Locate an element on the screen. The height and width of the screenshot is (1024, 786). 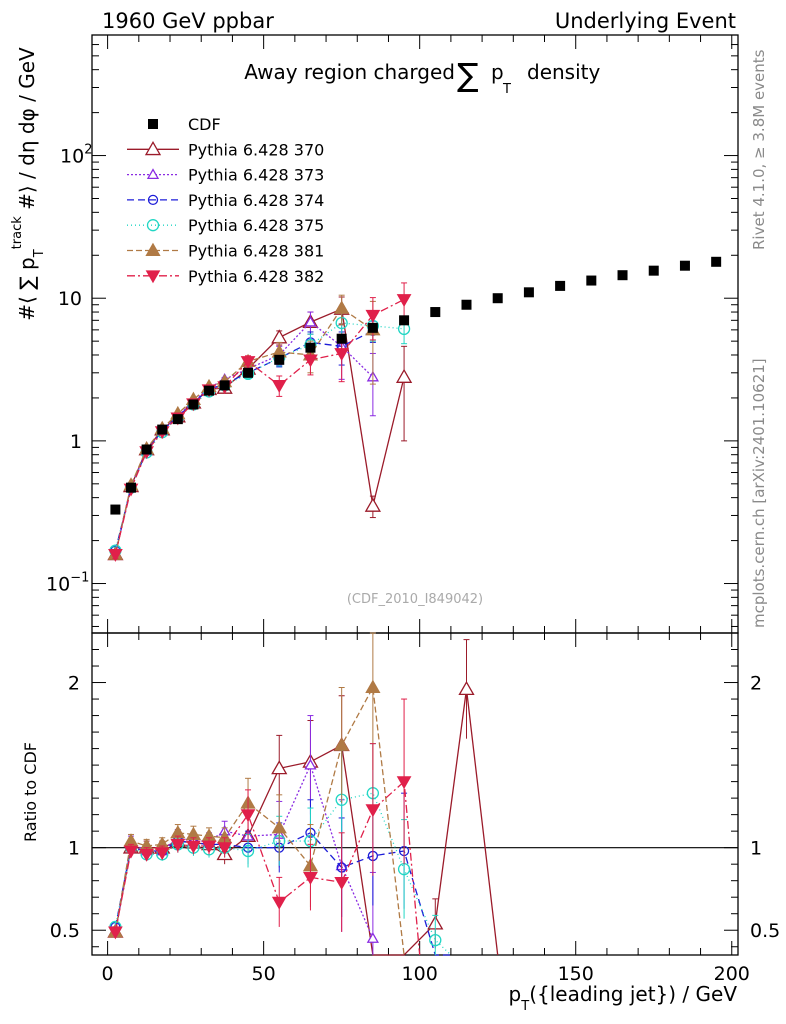
legend-entry-s374: Pythia 6.428 374 is located at coordinates (225, 200).